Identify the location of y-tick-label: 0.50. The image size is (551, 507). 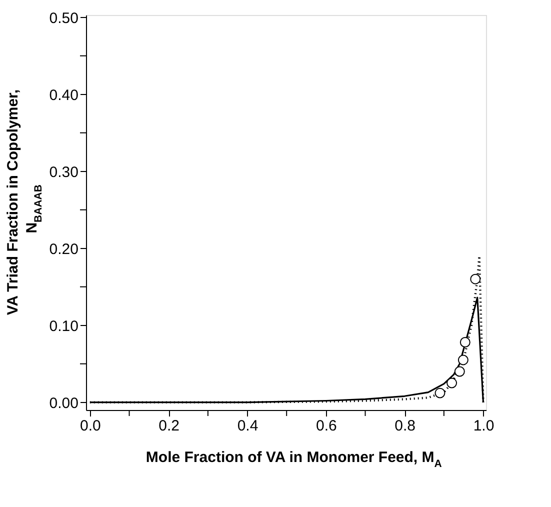
(63, 18).